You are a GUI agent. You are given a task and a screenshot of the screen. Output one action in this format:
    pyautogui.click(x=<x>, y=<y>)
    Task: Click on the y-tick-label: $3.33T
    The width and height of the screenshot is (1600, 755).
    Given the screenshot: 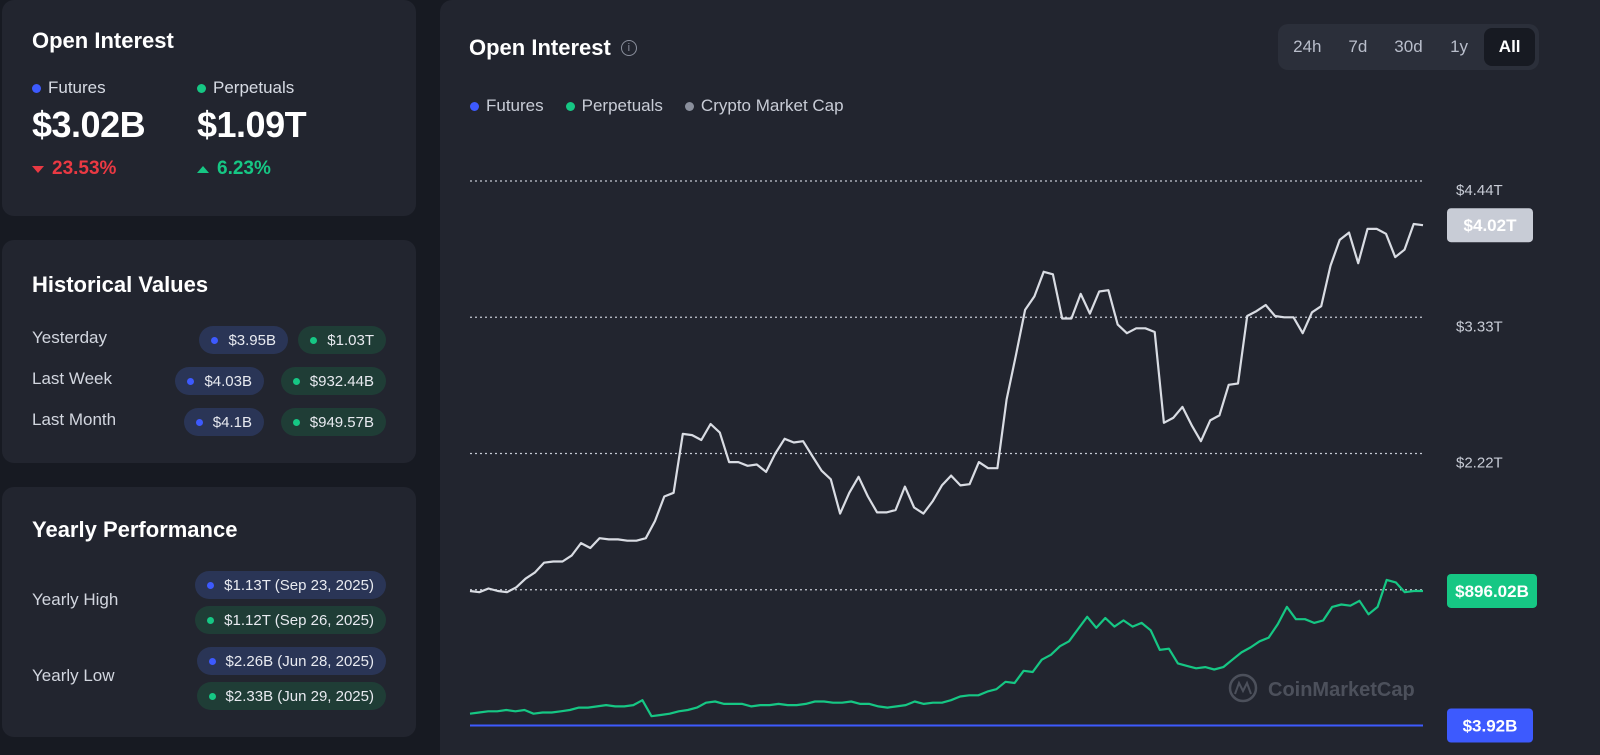 What is the action you would take?
    pyautogui.click(x=1479, y=326)
    